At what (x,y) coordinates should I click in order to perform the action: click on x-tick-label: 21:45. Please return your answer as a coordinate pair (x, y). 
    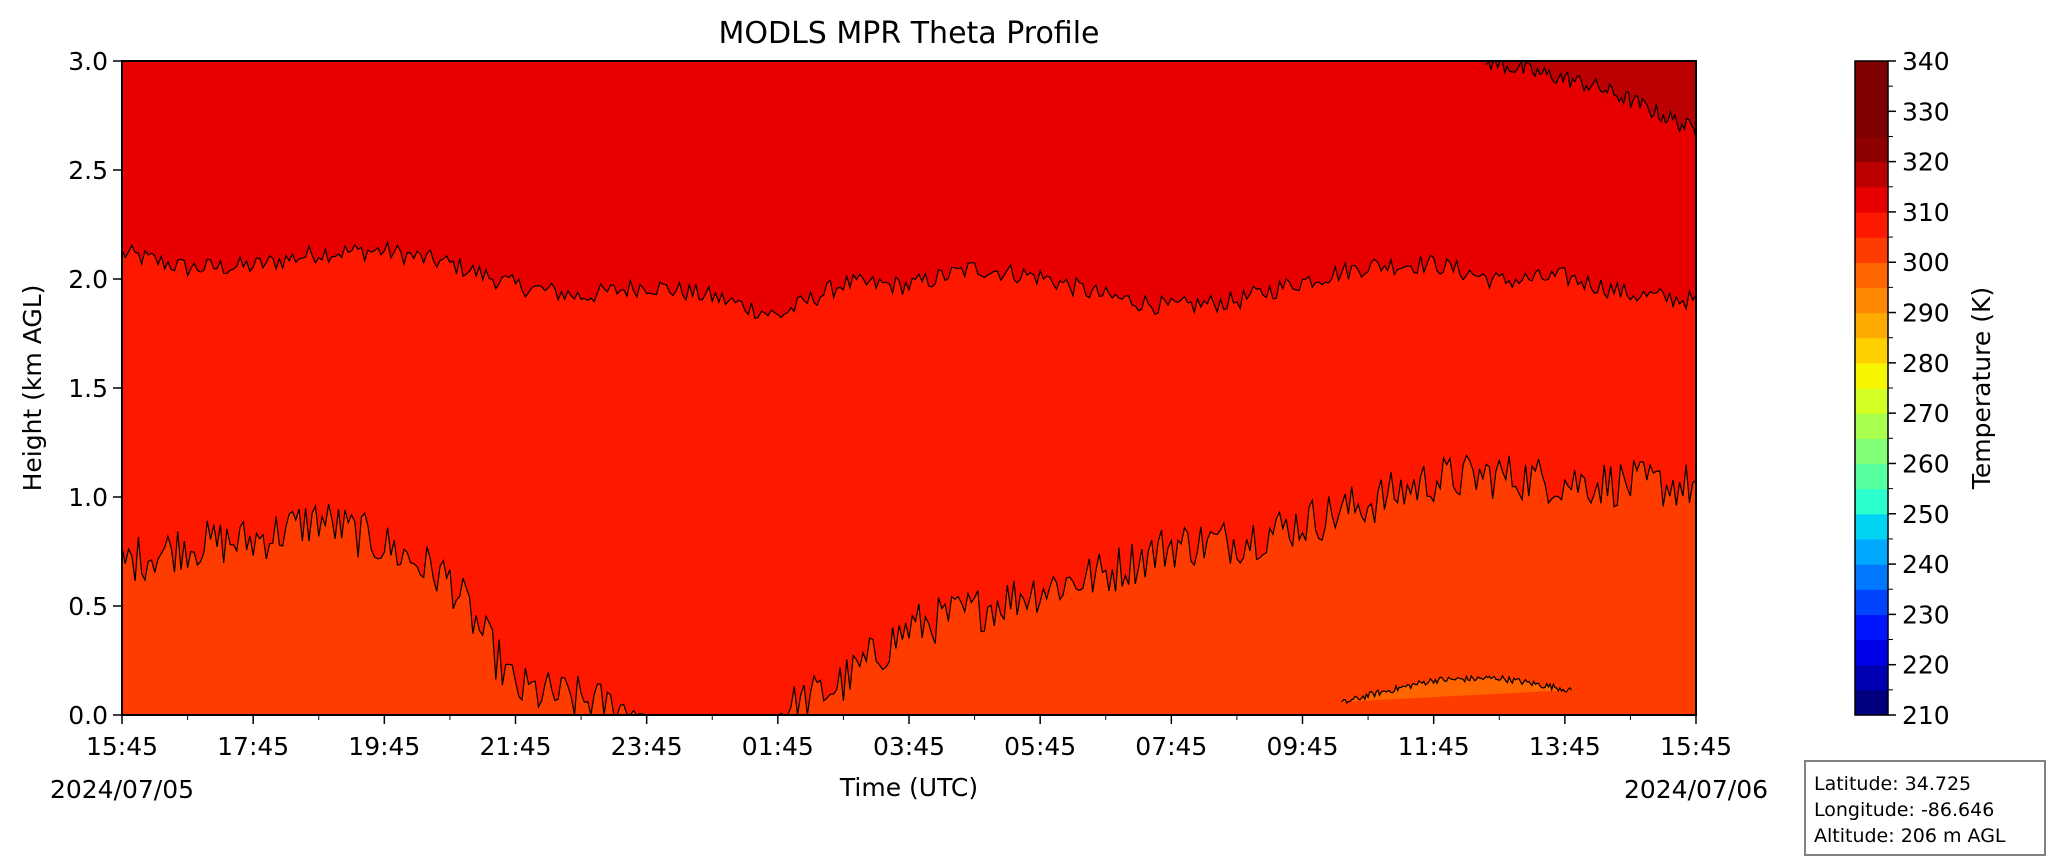
    Looking at the image, I should click on (515, 746).